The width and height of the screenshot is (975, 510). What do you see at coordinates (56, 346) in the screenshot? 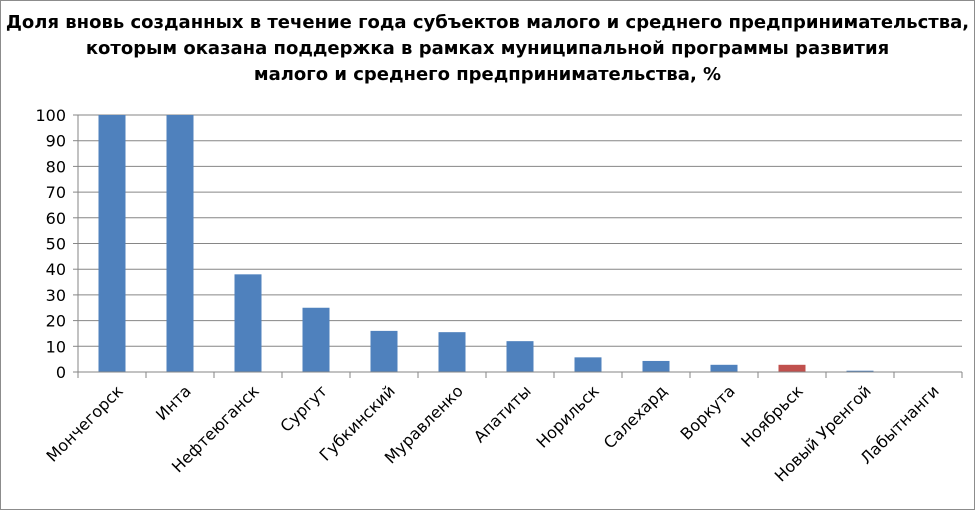
I see `y-tick-label: 10` at bounding box center [56, 346].